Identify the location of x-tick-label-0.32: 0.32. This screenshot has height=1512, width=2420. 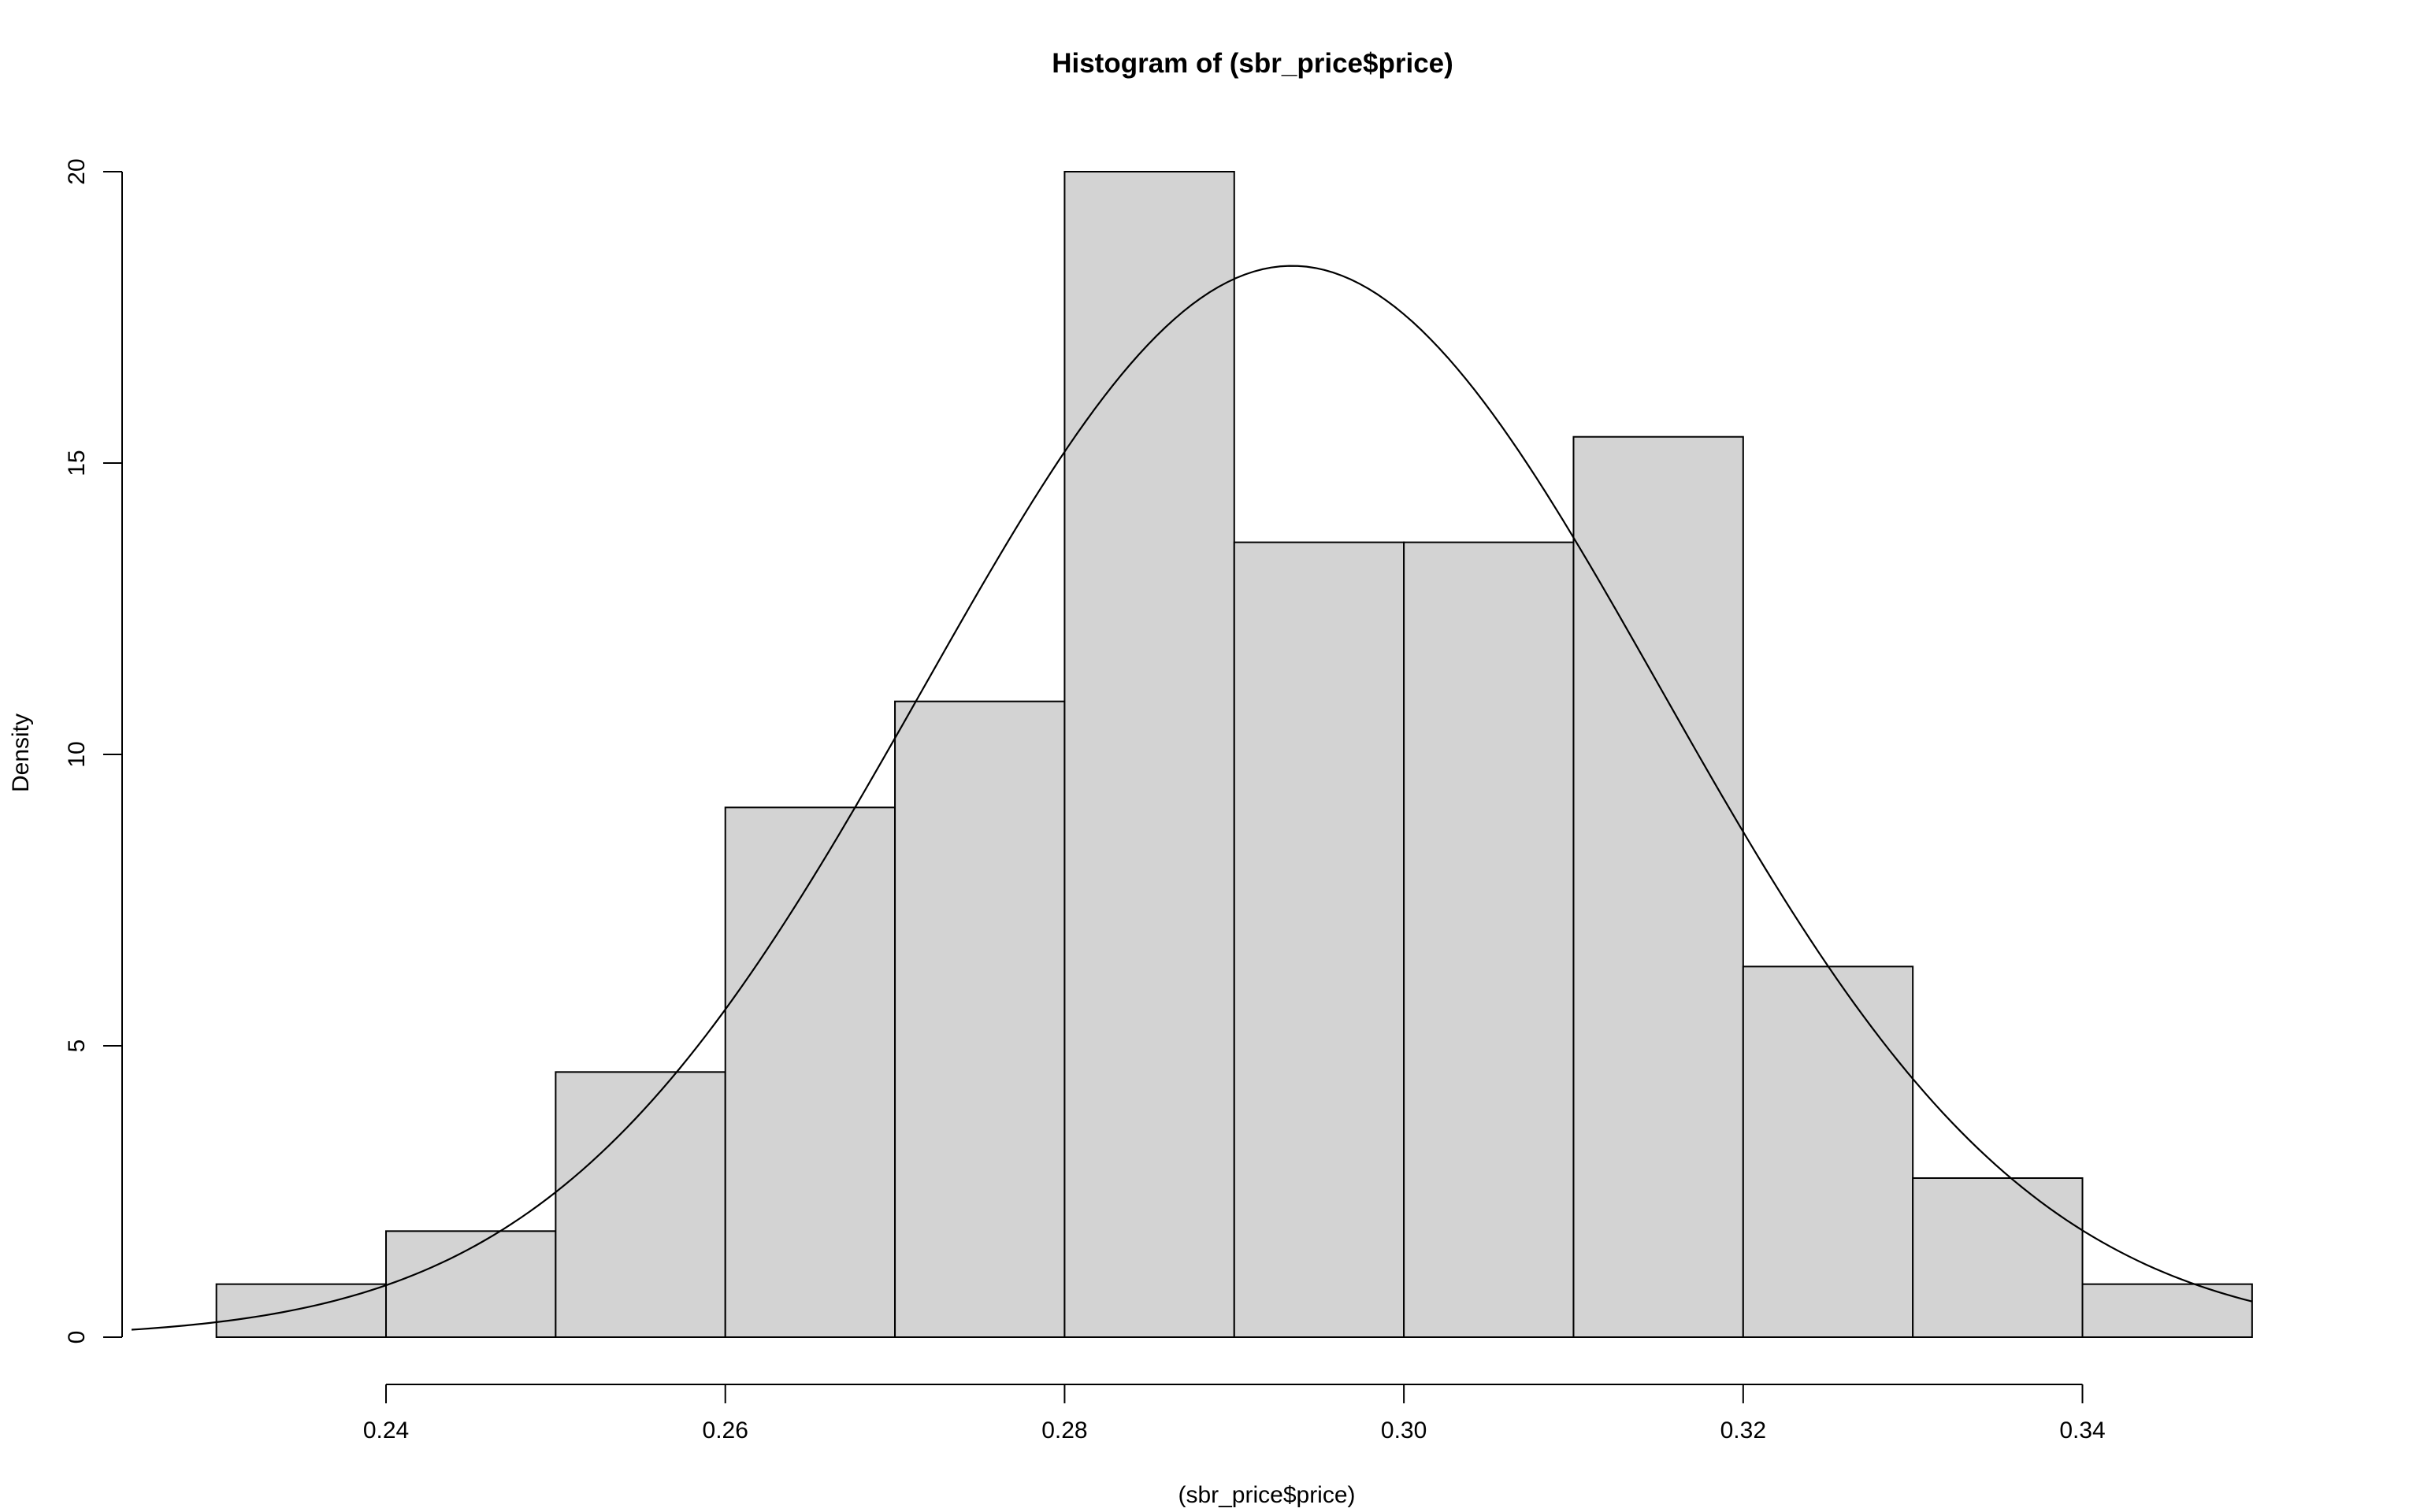
(1743, 1430).